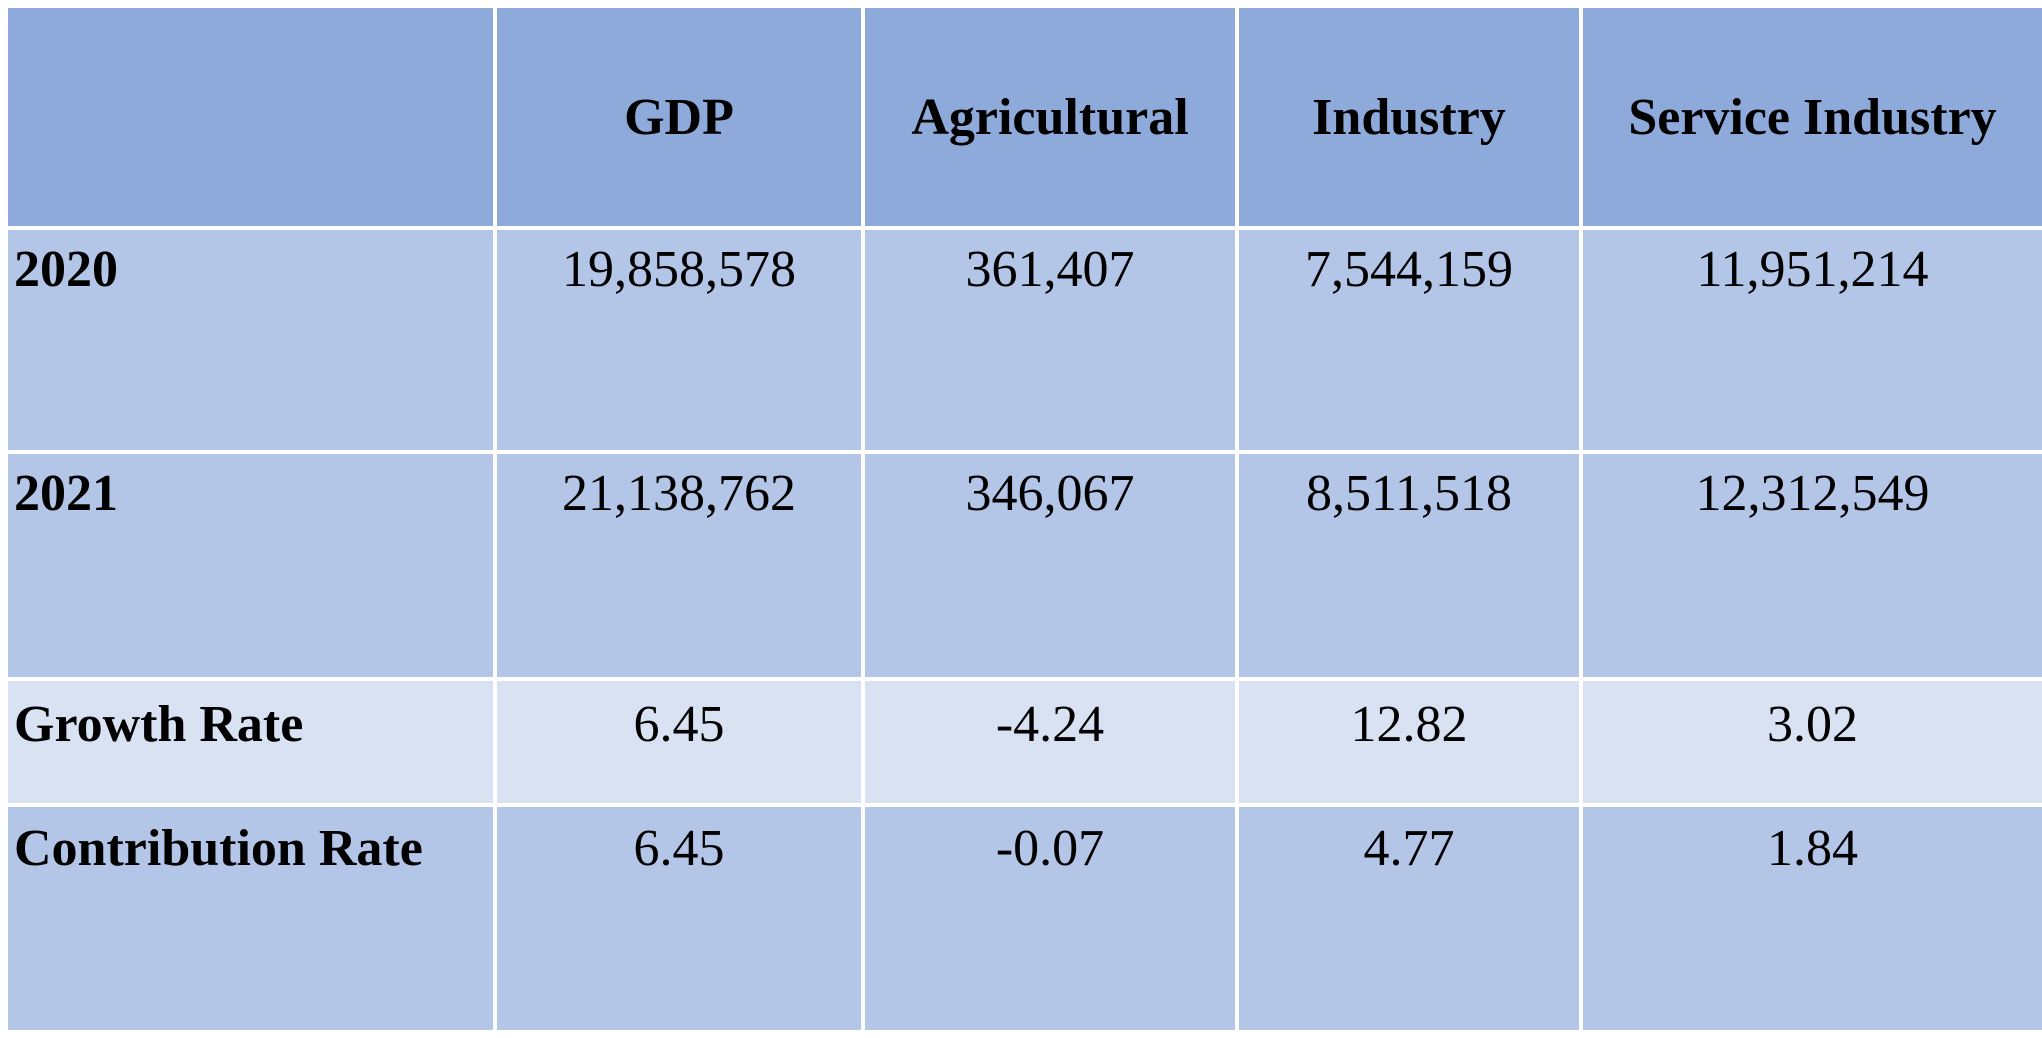 The image size is (2042, 1038). Describe the element at coordinates (250, 117) in the screenshot. I see `corner-cell` at that location.